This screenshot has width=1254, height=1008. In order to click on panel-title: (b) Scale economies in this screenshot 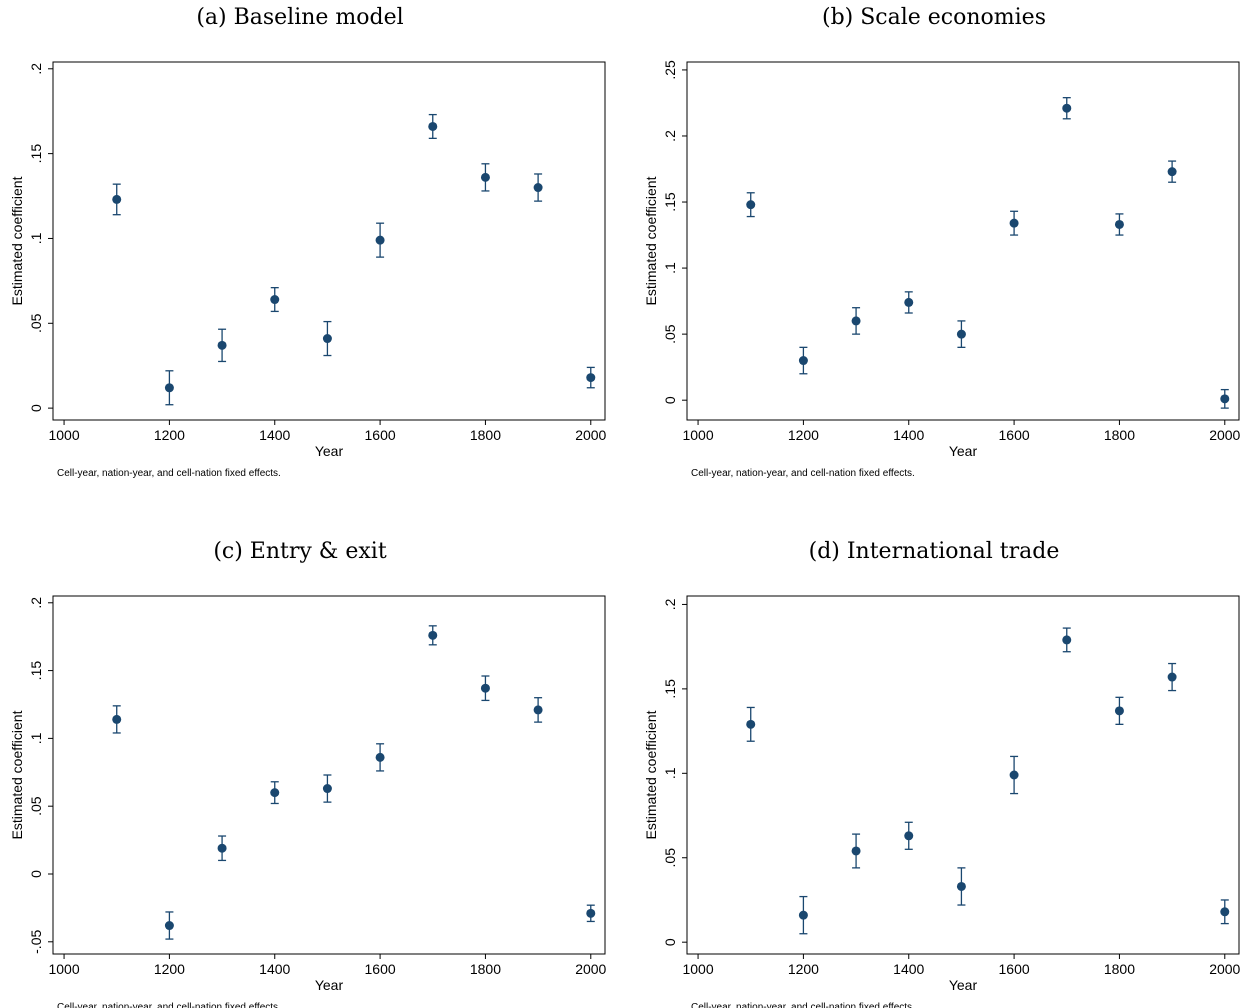, I will do `click(934, 17)`.